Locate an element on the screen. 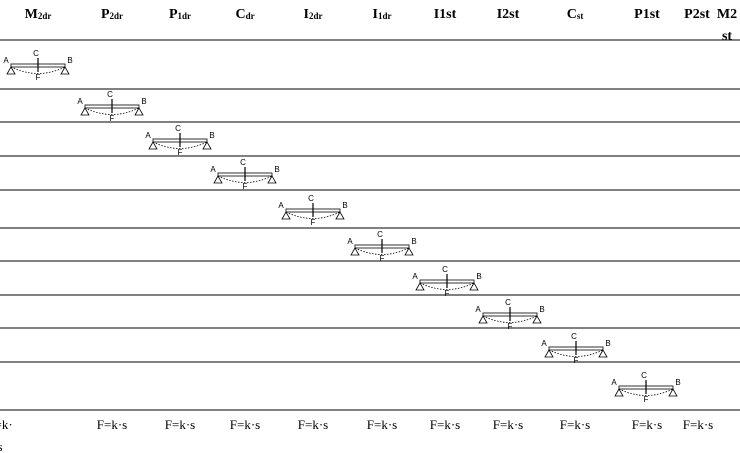 This screenshot has width=740, height=453. column-header: M2st is located at coordinates (727, 26).